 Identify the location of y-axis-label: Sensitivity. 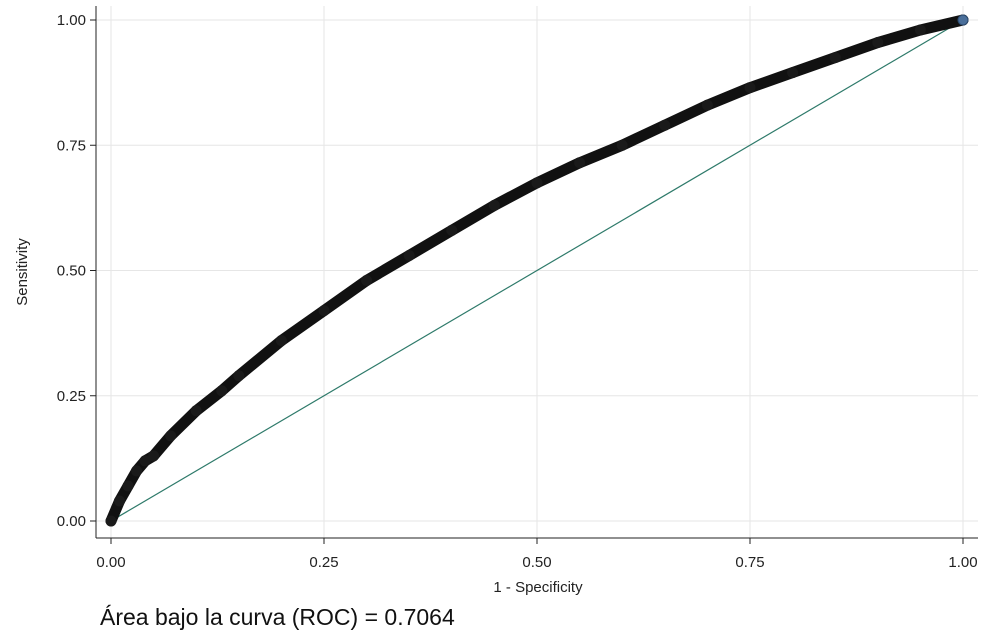
(22, 272).